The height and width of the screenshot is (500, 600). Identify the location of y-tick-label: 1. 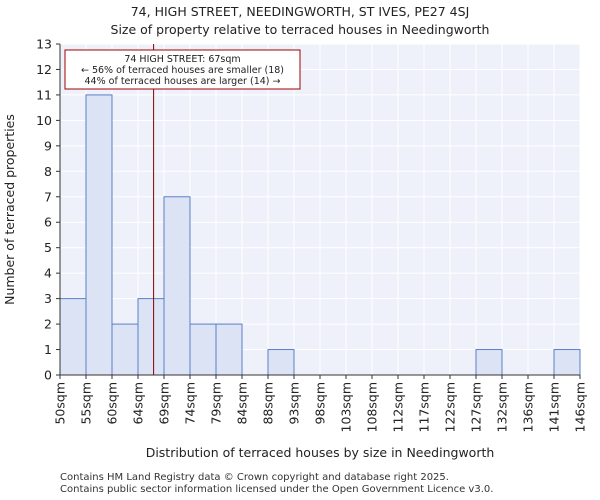
(48, 349).